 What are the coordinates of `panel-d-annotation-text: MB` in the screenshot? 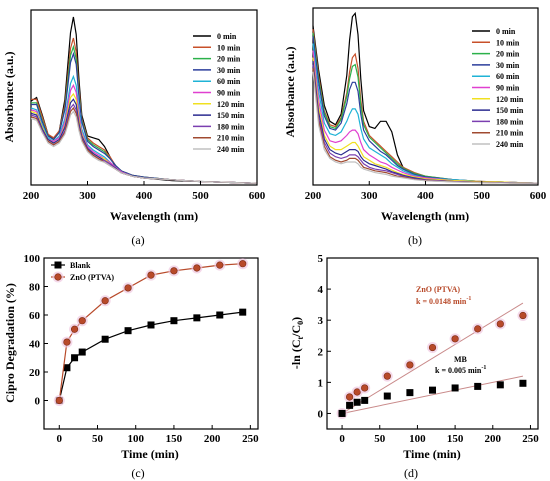 It's located at (461, 359).